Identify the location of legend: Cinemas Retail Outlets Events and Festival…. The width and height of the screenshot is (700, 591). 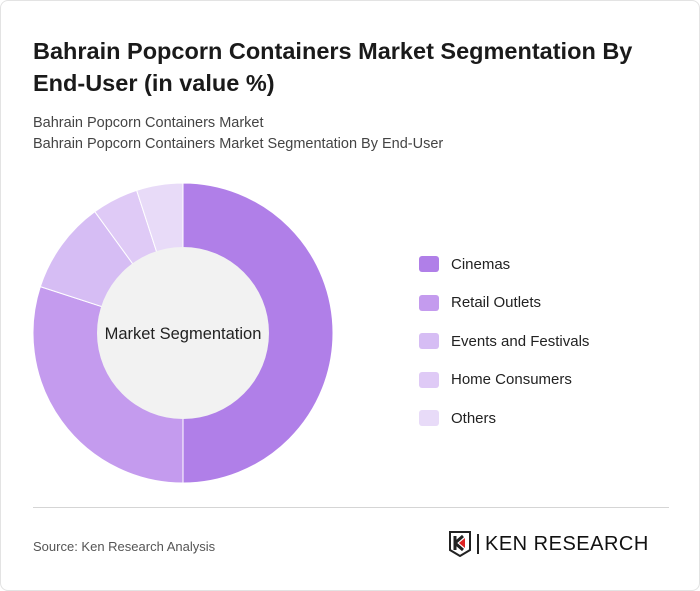
(504, 341).